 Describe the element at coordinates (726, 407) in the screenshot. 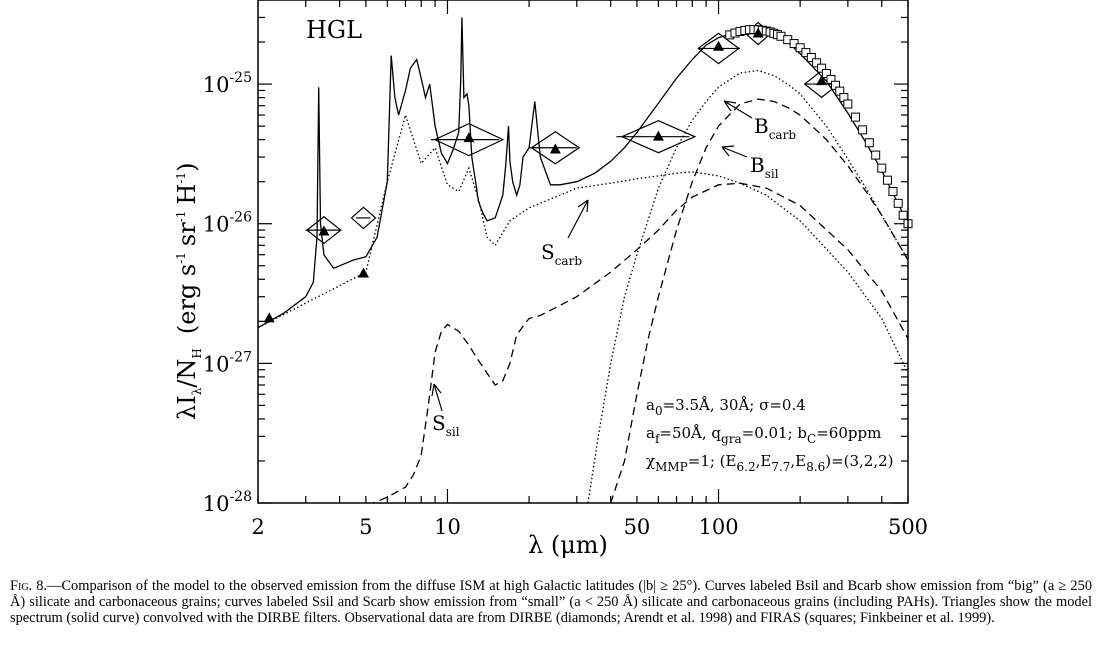

I see `param-line-1: a0=3.5Å, 30Å; σ=0.4` at that location.